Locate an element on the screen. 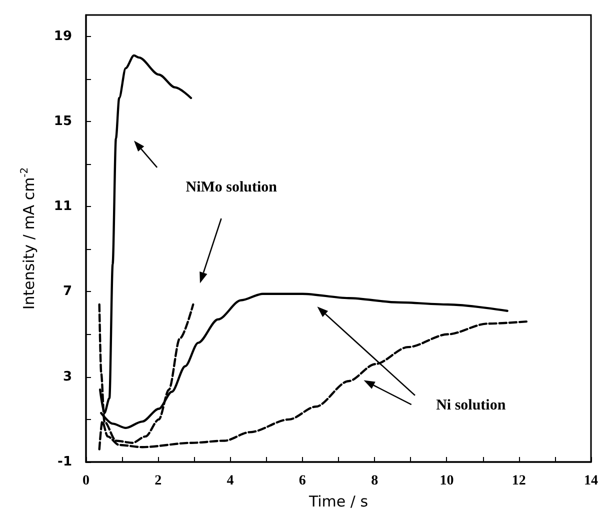  x-axis-title: Time / s is located at coordinates (338, 501).